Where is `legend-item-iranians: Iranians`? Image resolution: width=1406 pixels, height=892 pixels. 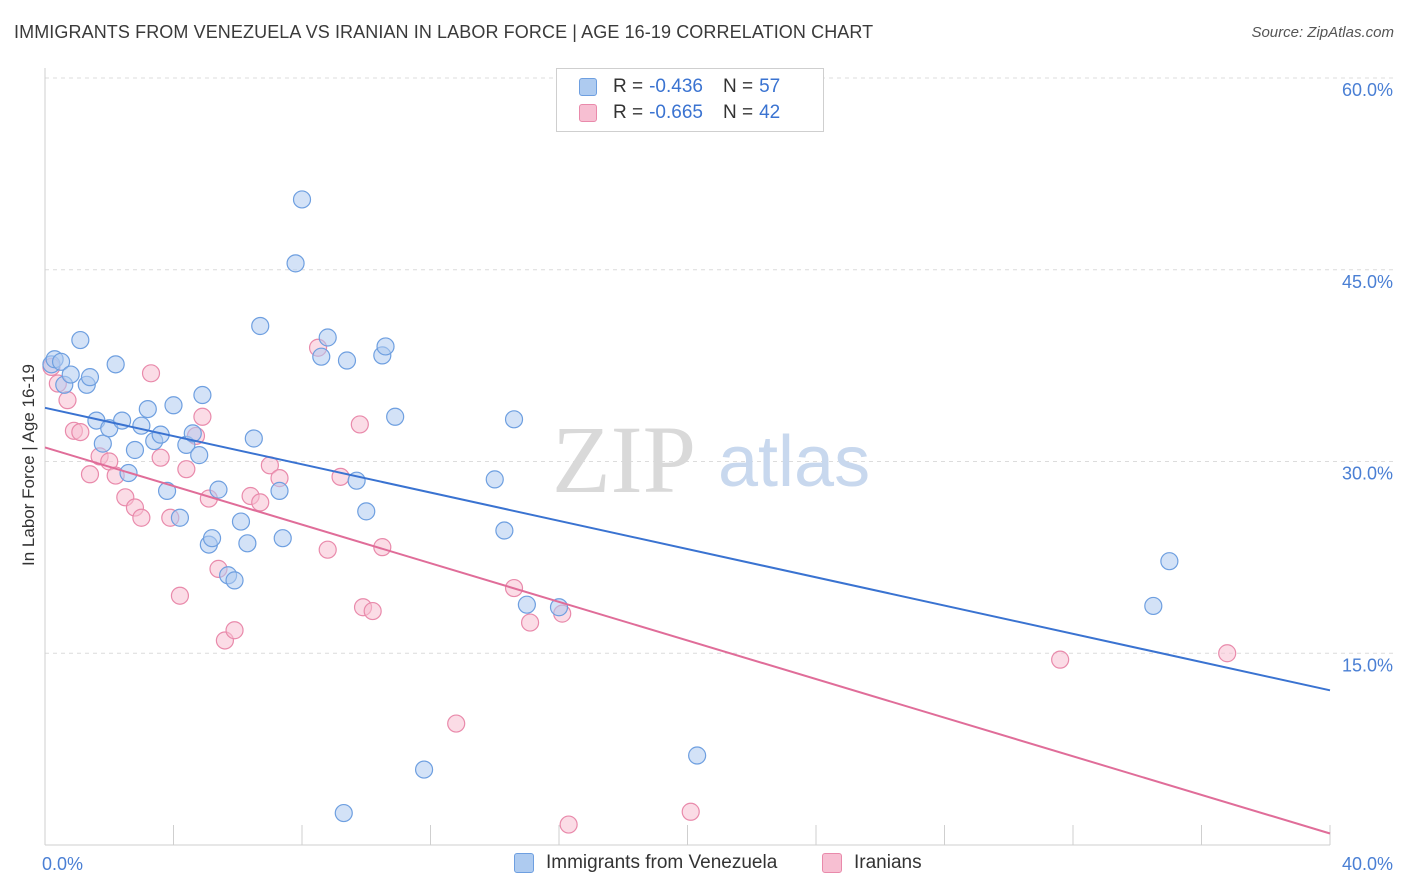 legend-item-iranians: Iranians is located at coordinates (872, 863).